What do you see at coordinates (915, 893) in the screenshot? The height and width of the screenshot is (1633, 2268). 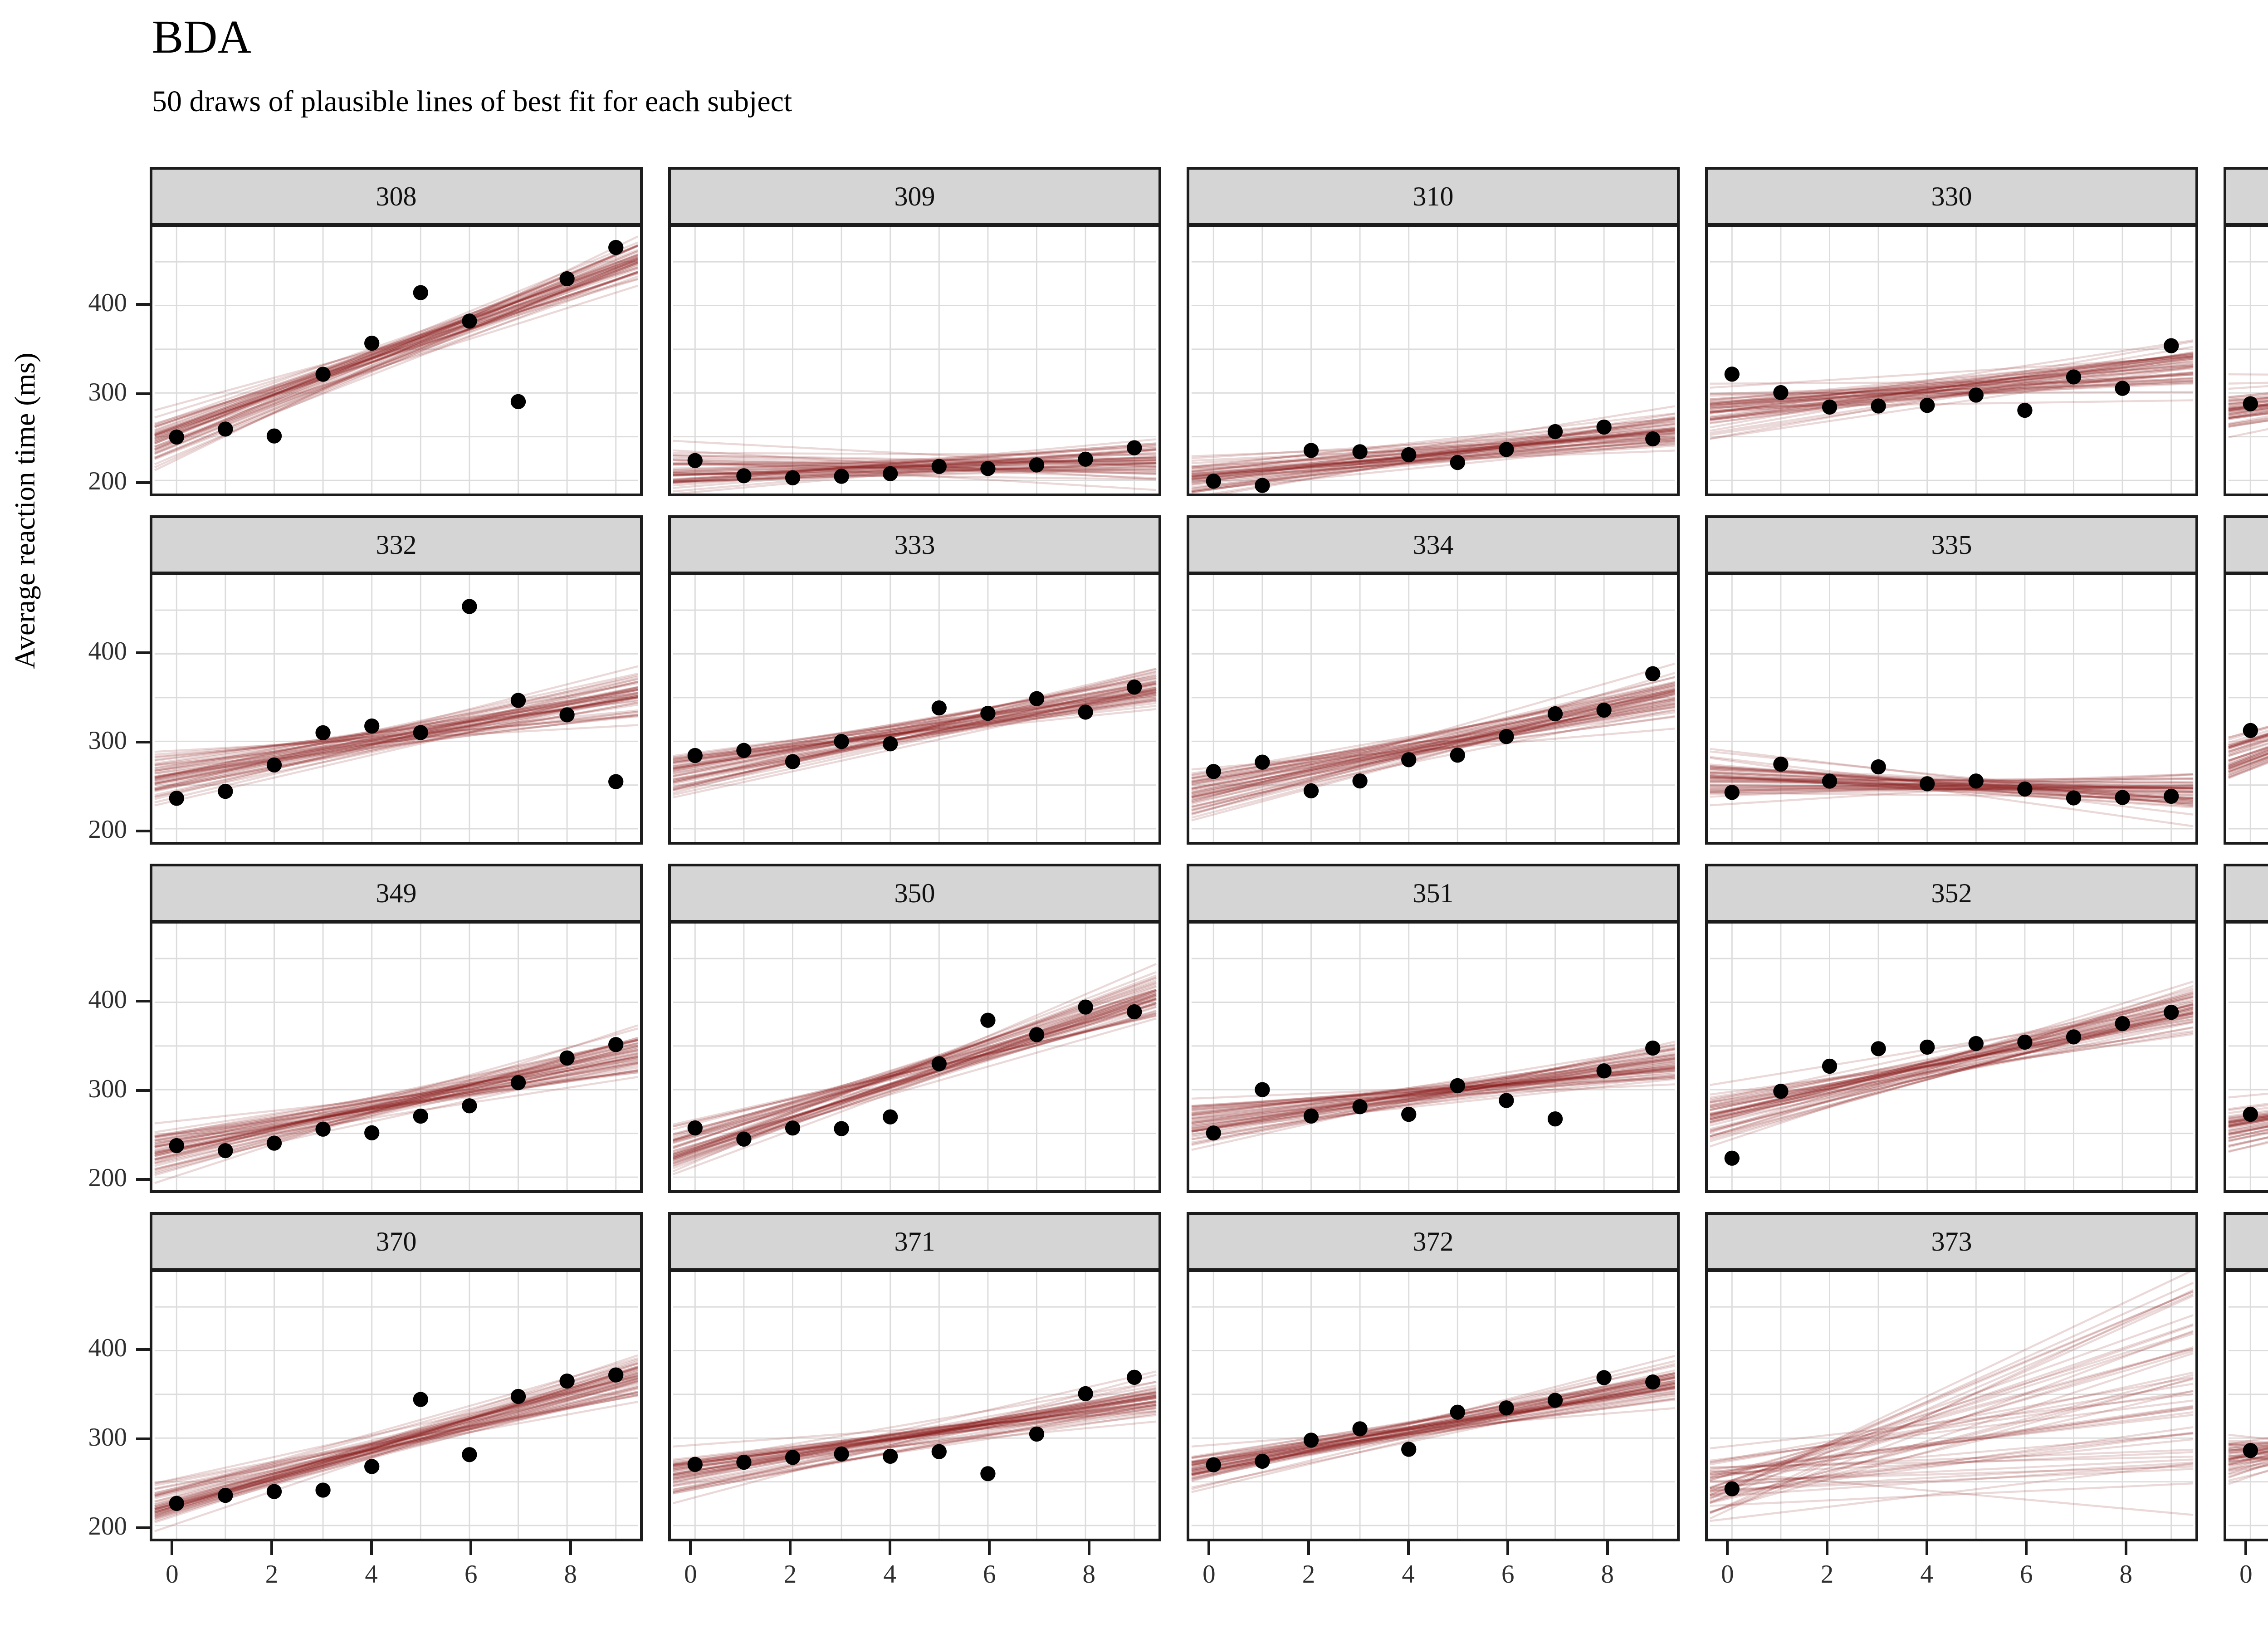 I see `facet-strip-label: 350` at bounding box center [915, 893].